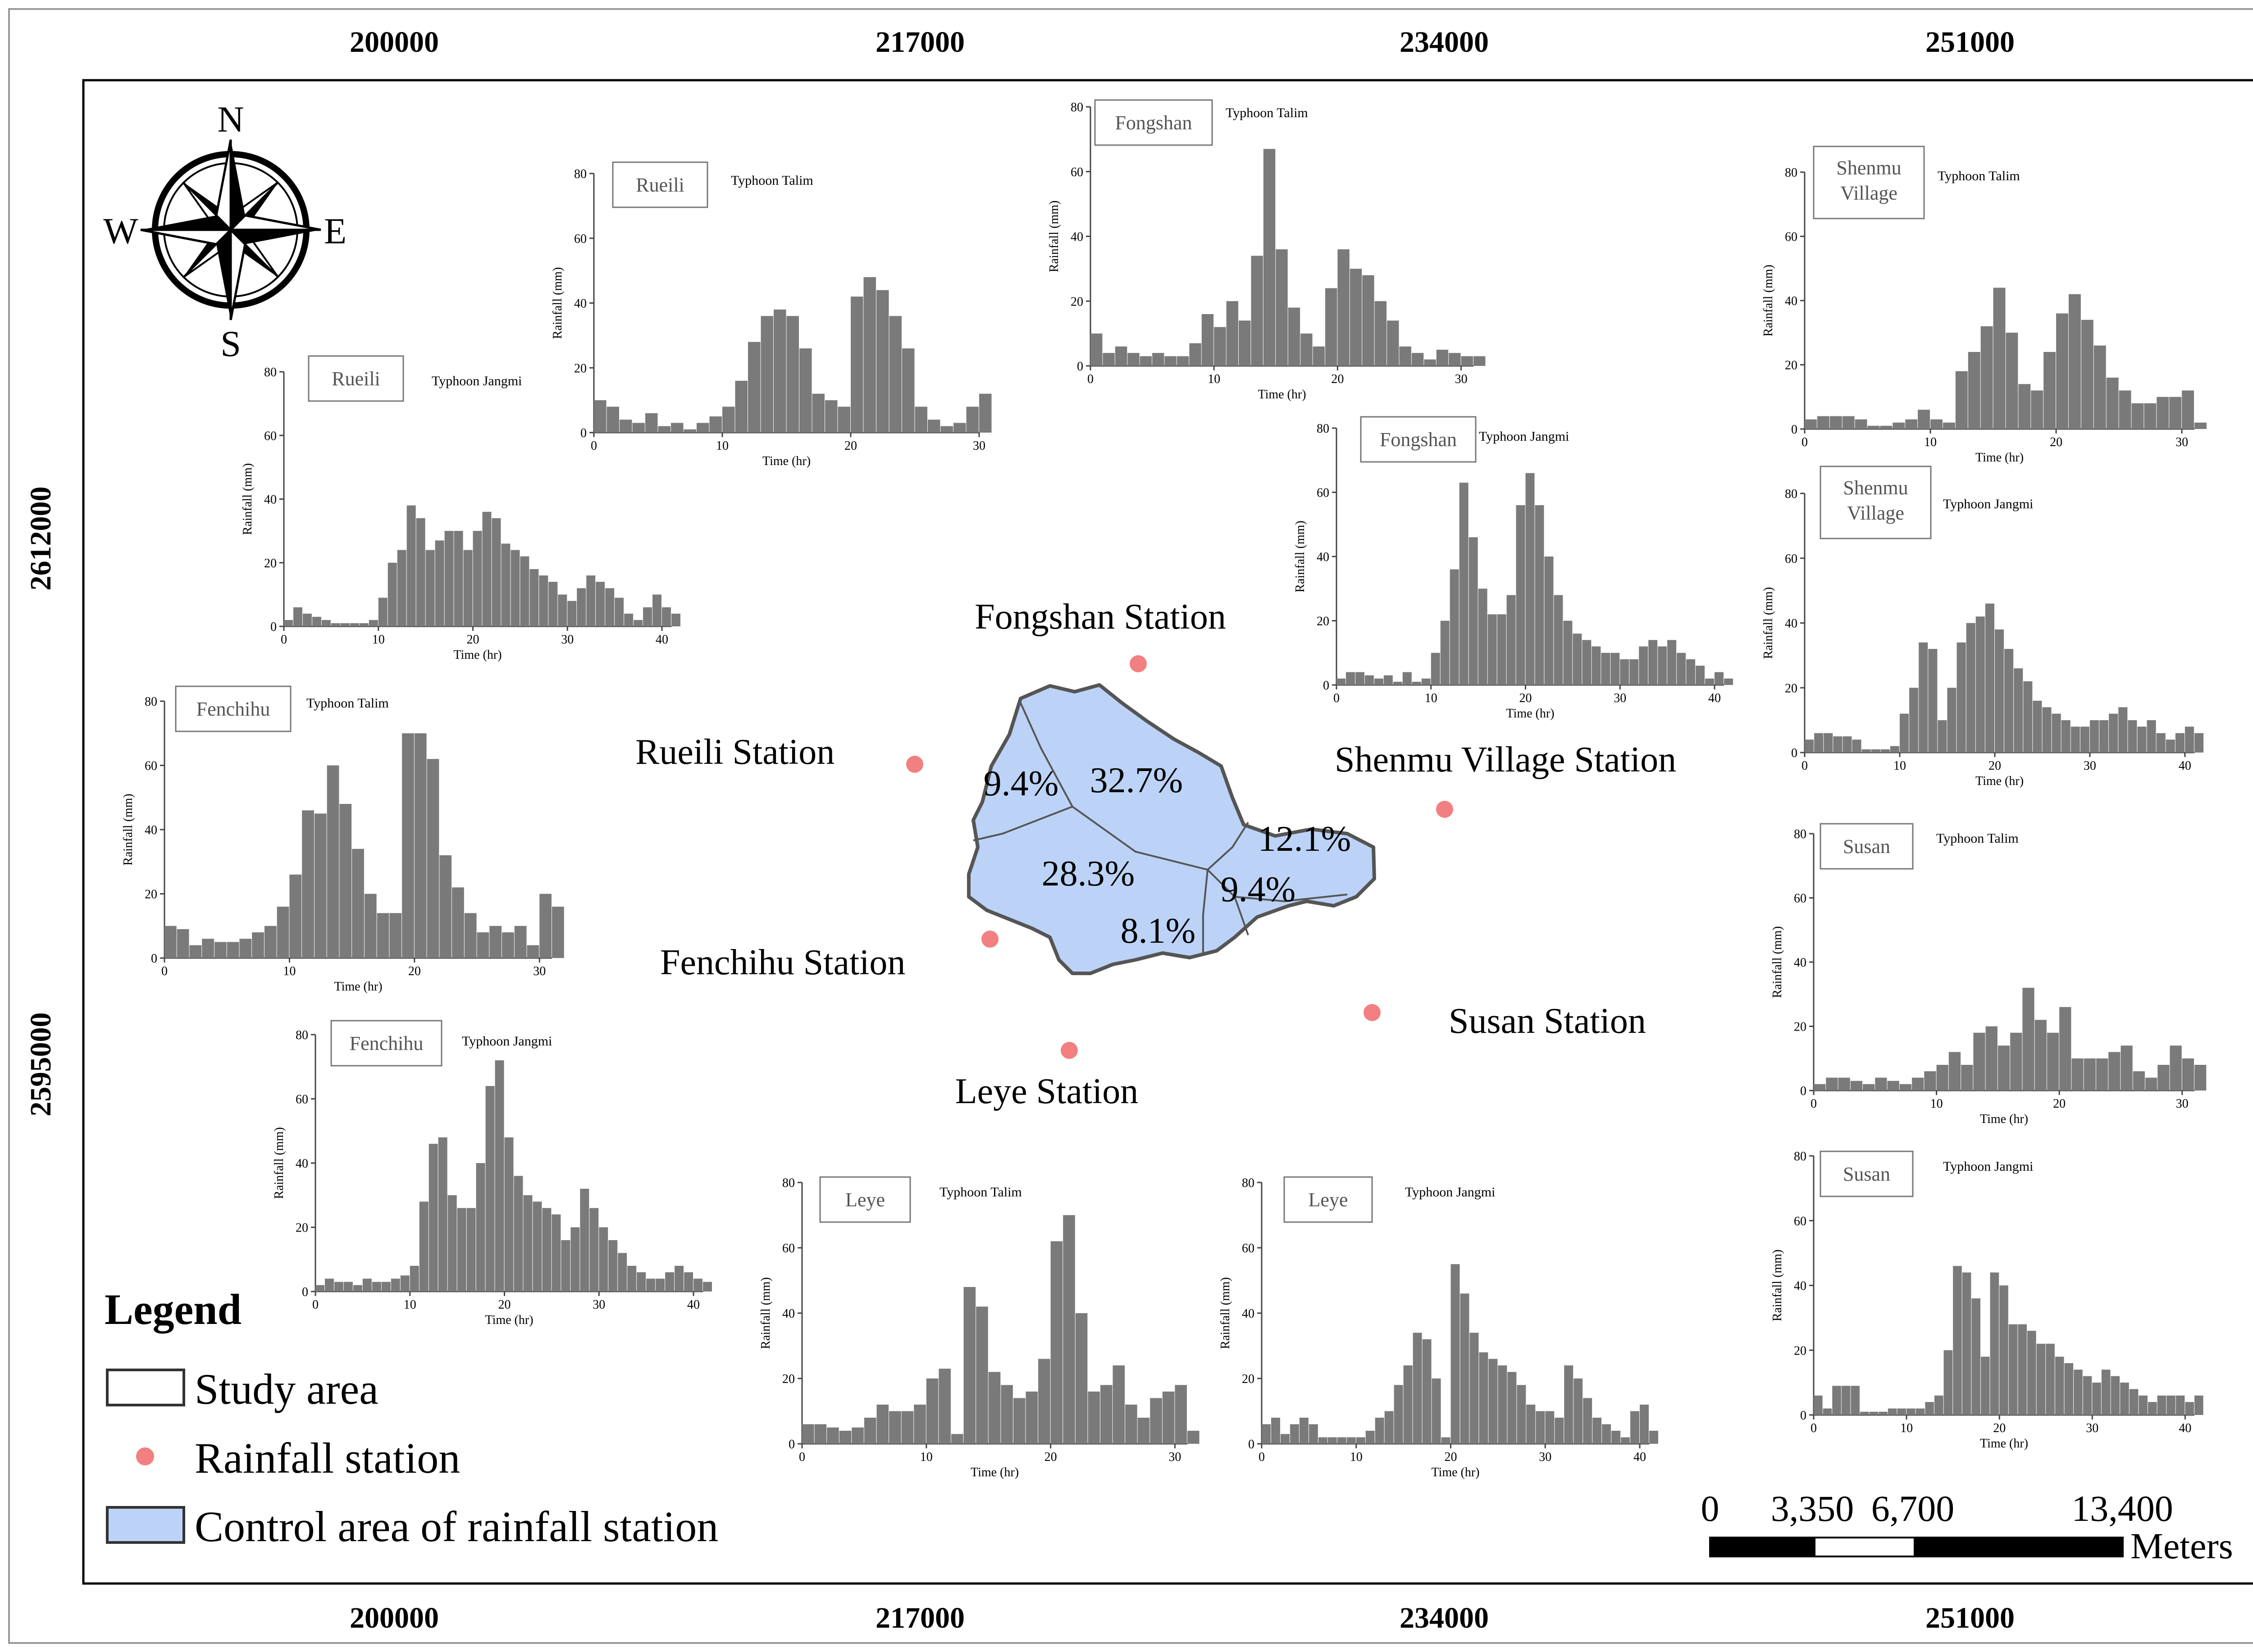  Describe the element at coordinates (1803, 1416) in the screenshot. I see `chart-y-tick-label: 0` at that location.